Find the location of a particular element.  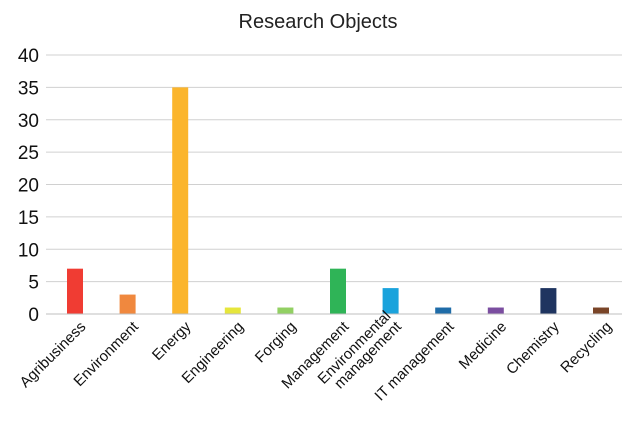

y-tick-label: 35 is located at coordinates (28, 88).